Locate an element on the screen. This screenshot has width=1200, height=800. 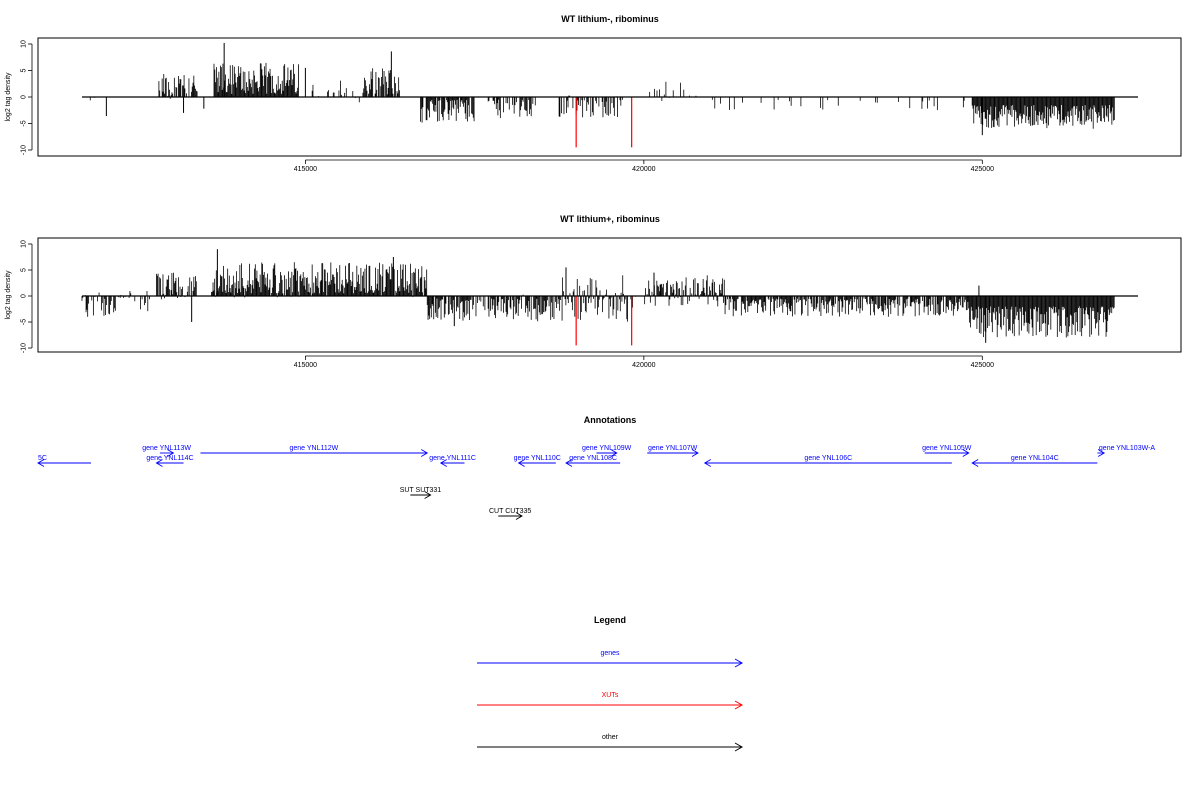
feature-label: gene YNL105W is located at coordinates (947, 448).